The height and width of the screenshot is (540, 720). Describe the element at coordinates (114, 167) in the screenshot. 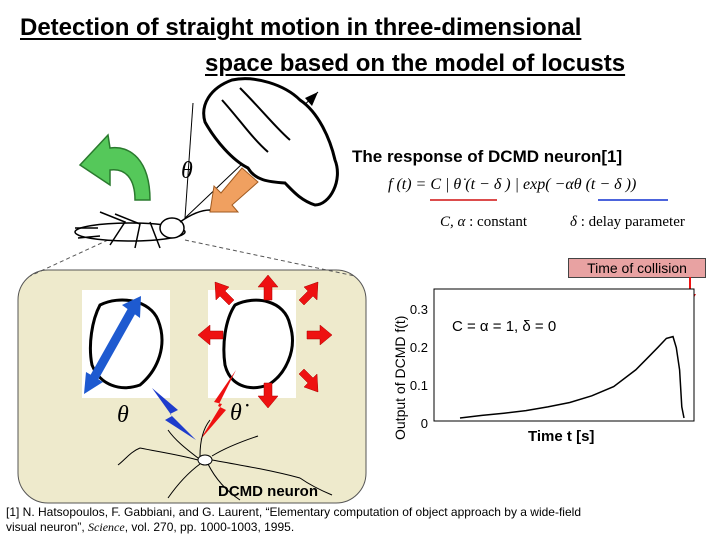

I see `green-arrow-icon` at that location.